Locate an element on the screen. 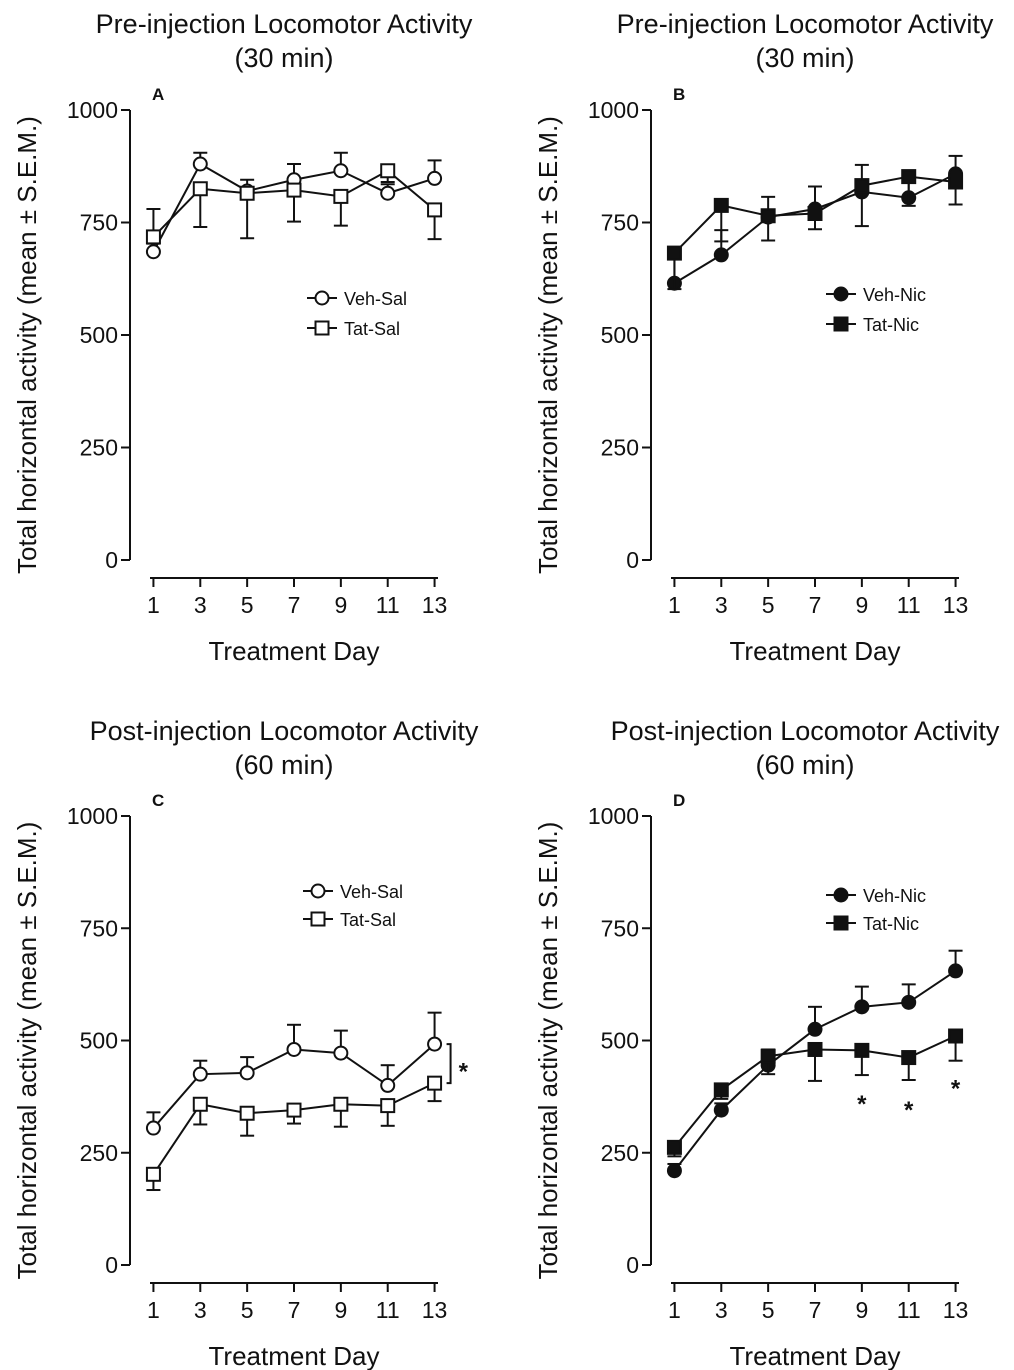 The width and height of the screenshot is (1014, 1370). legend-label: Tat-Sal is located at coordinates (368, 920).